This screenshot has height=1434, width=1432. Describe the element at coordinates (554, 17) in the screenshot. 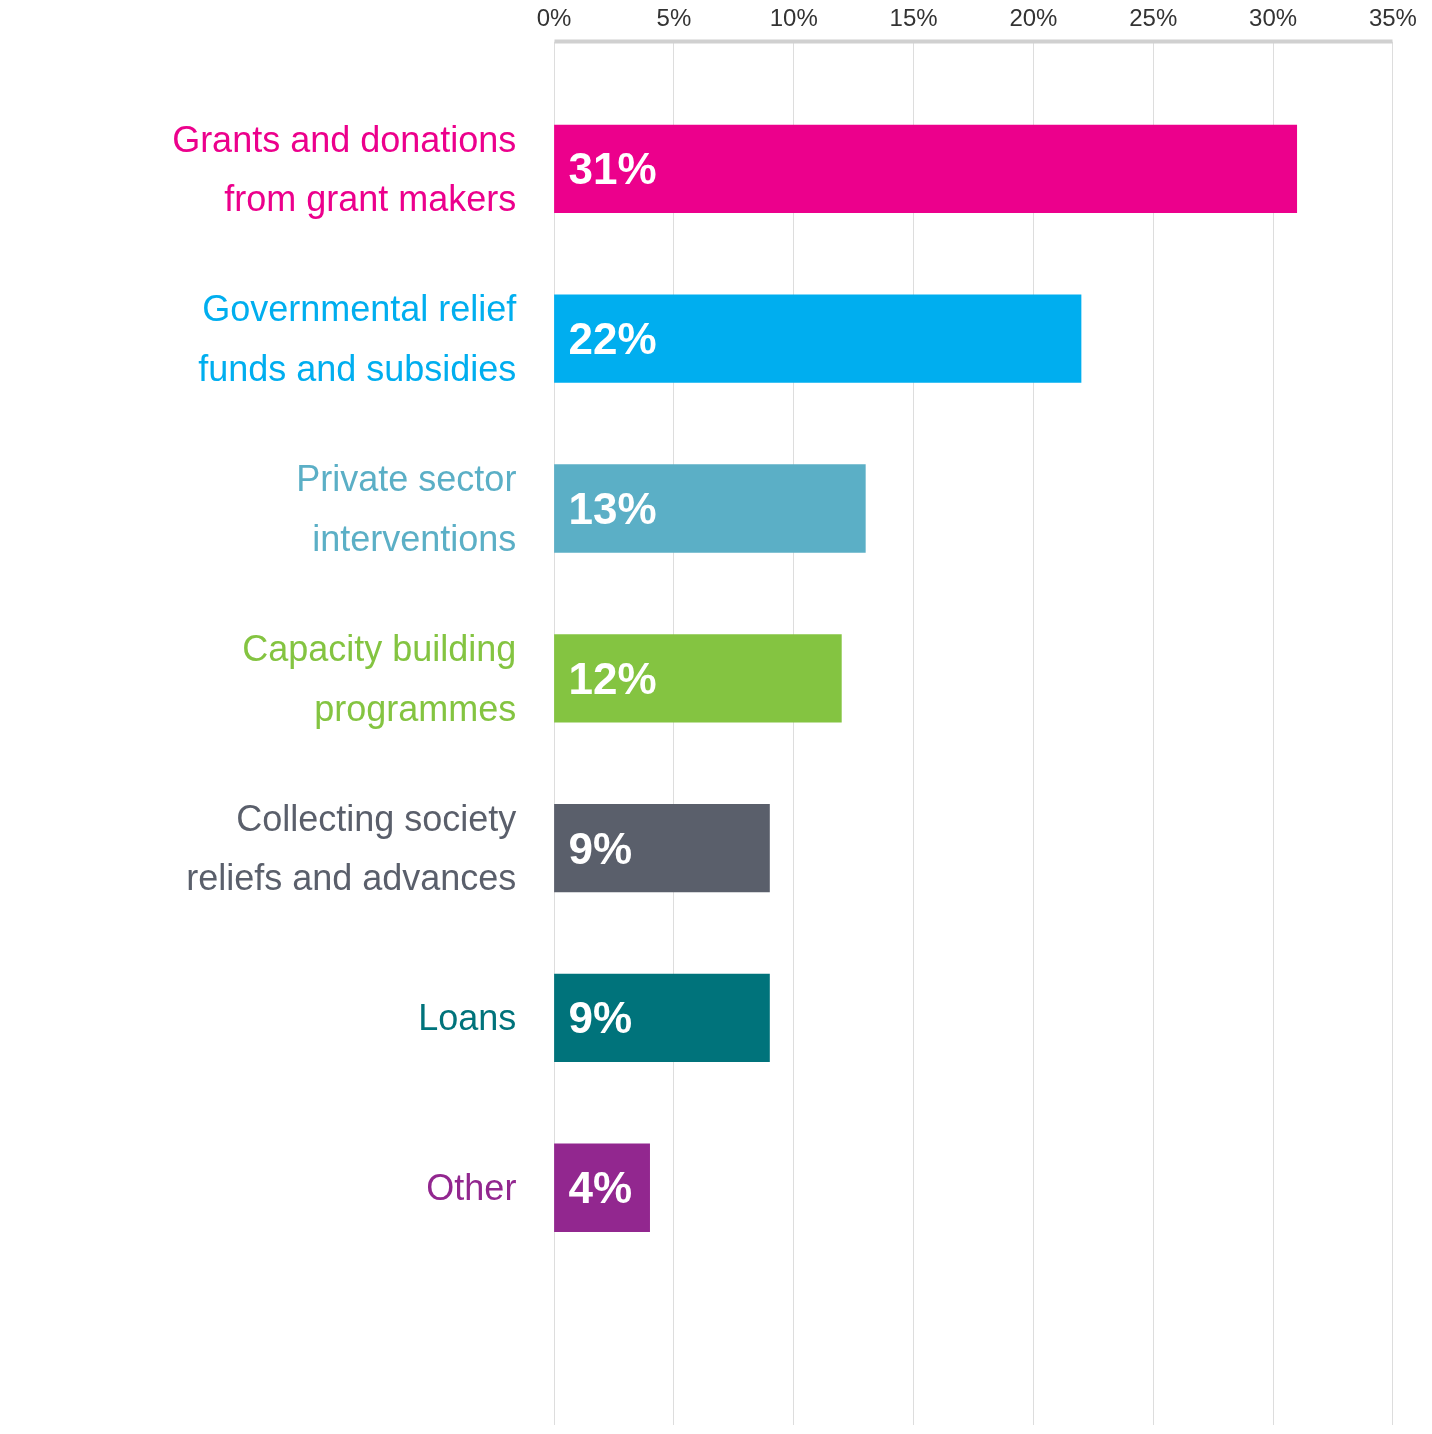

I see `x-tick-label: 0%` at that location.